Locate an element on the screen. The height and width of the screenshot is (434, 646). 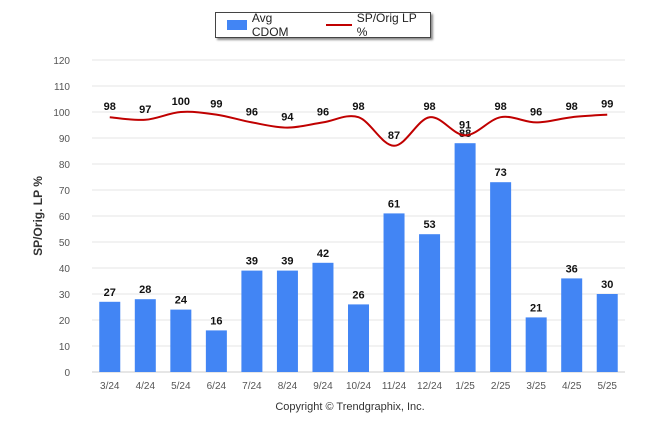
bar-data-label: 24 is located at coordinates (181, 301).